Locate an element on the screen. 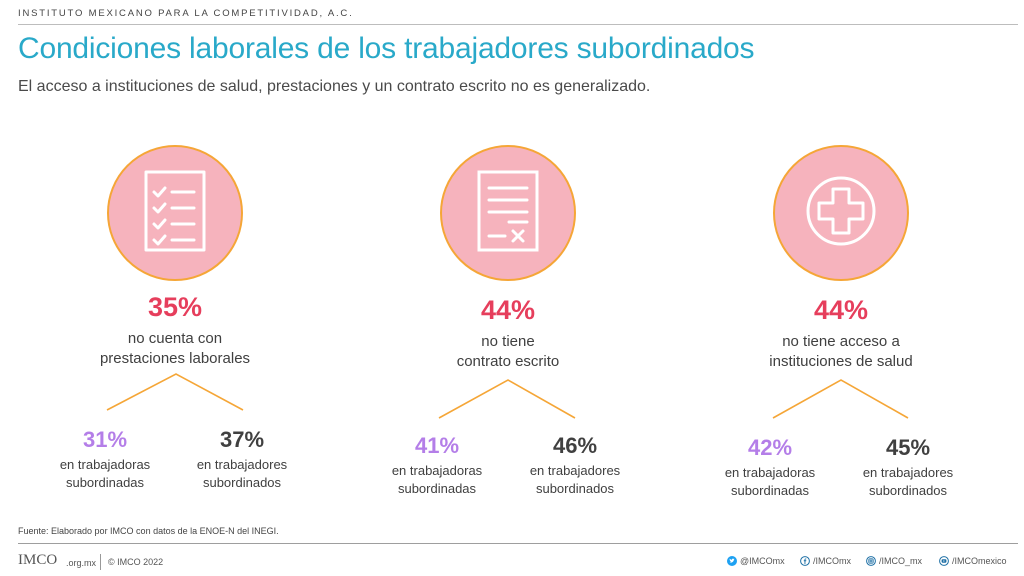 Image resolution: width=1024 pixels, height=576 pixels. header-divider is located at coordinates (518, 24).